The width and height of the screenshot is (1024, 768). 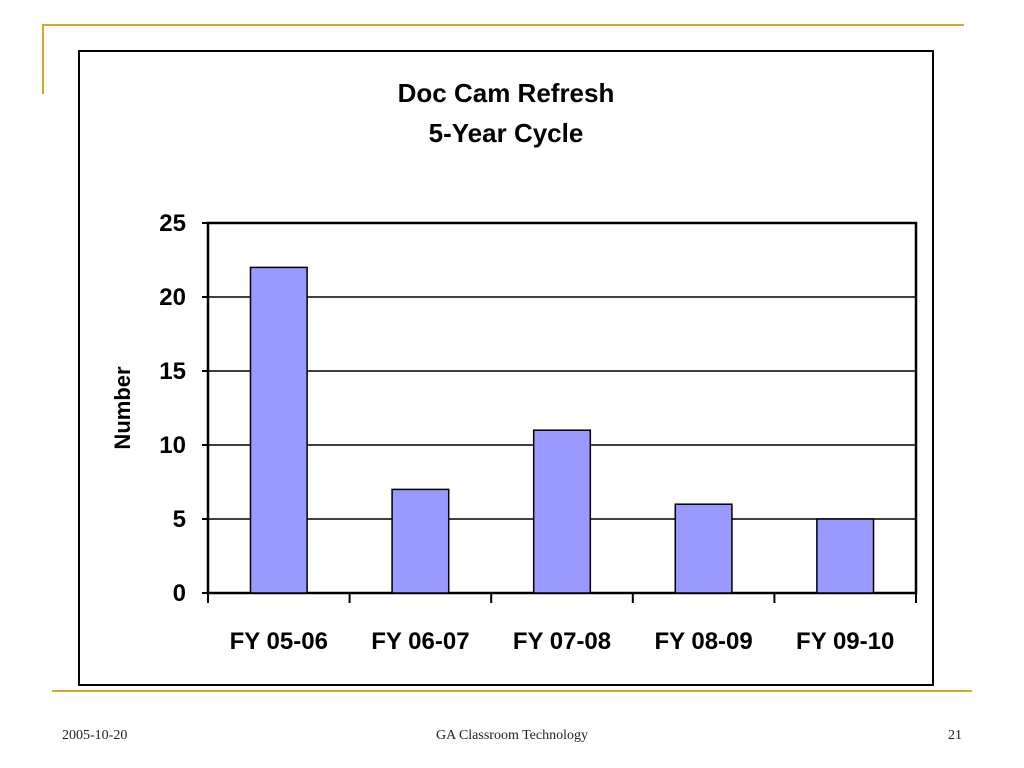 I want to click on decorative-bottom-line, so click(x=512, y=691).